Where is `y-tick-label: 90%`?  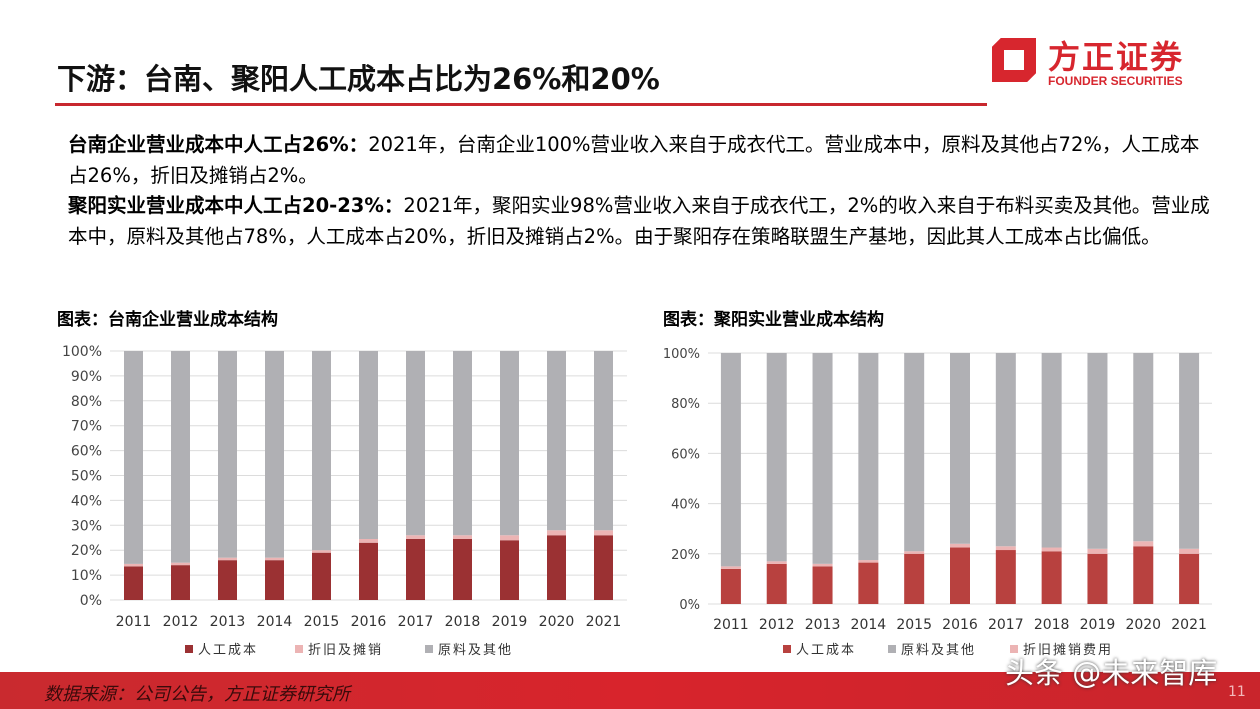 y-tick-label: 90% is located at coordinates (86, 377).